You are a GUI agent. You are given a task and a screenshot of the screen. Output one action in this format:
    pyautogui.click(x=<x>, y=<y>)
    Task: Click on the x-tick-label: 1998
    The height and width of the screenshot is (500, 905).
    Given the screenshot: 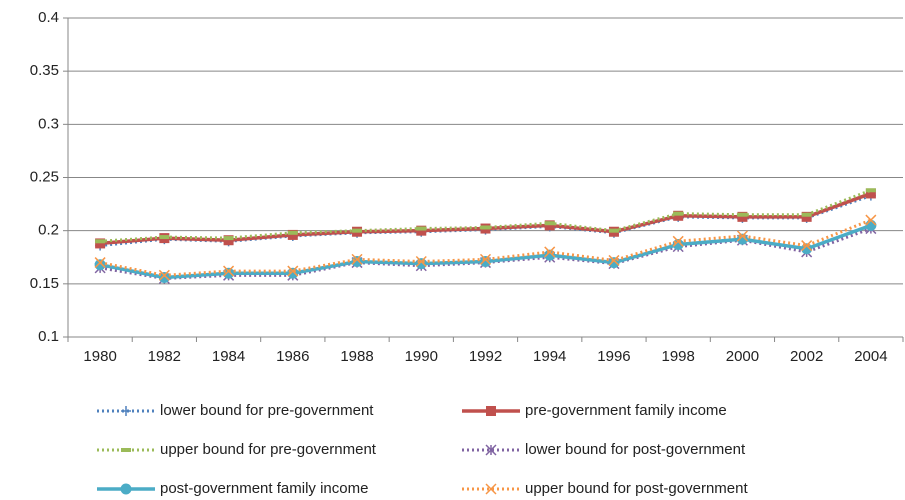 What is the action you would take?
    pyautogui.click(x=678, y=356)
    